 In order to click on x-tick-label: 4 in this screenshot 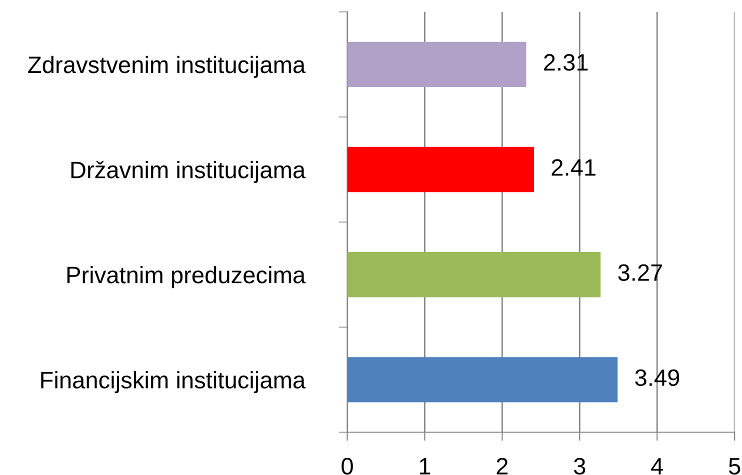, I will do `click(657, 466)`.